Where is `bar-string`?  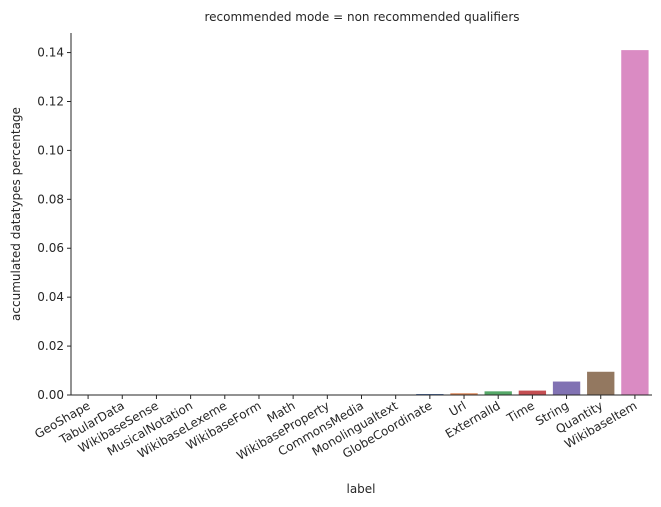
bar-string is located at coordinates (566, 388).